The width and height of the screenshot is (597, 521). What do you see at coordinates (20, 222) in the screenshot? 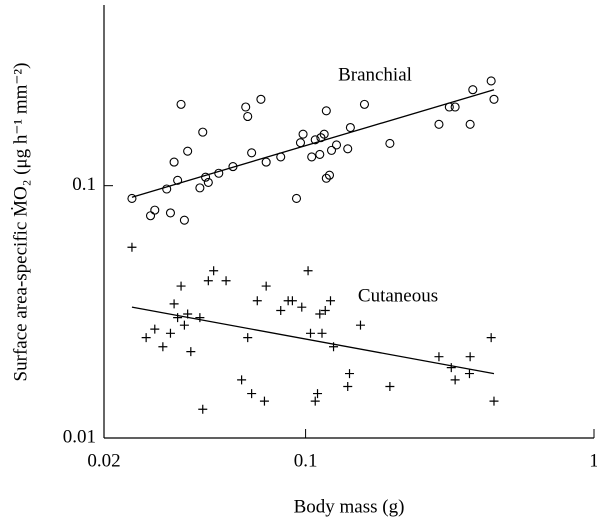
I see `y-axis-label: Surface area-specific ṀO₂ (μg h⁻¹ mm⁻²)` at bounding box center [20, 222].